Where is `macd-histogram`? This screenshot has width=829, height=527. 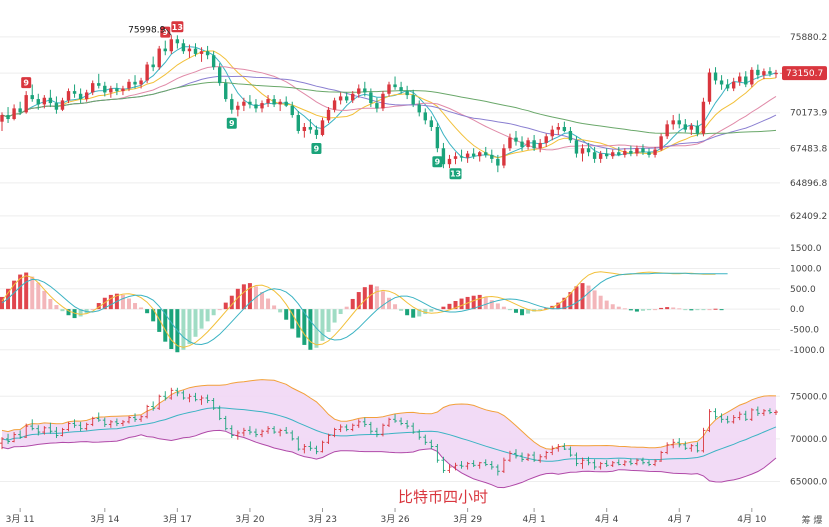 macd-histogram is located at coordinates (362, 312).